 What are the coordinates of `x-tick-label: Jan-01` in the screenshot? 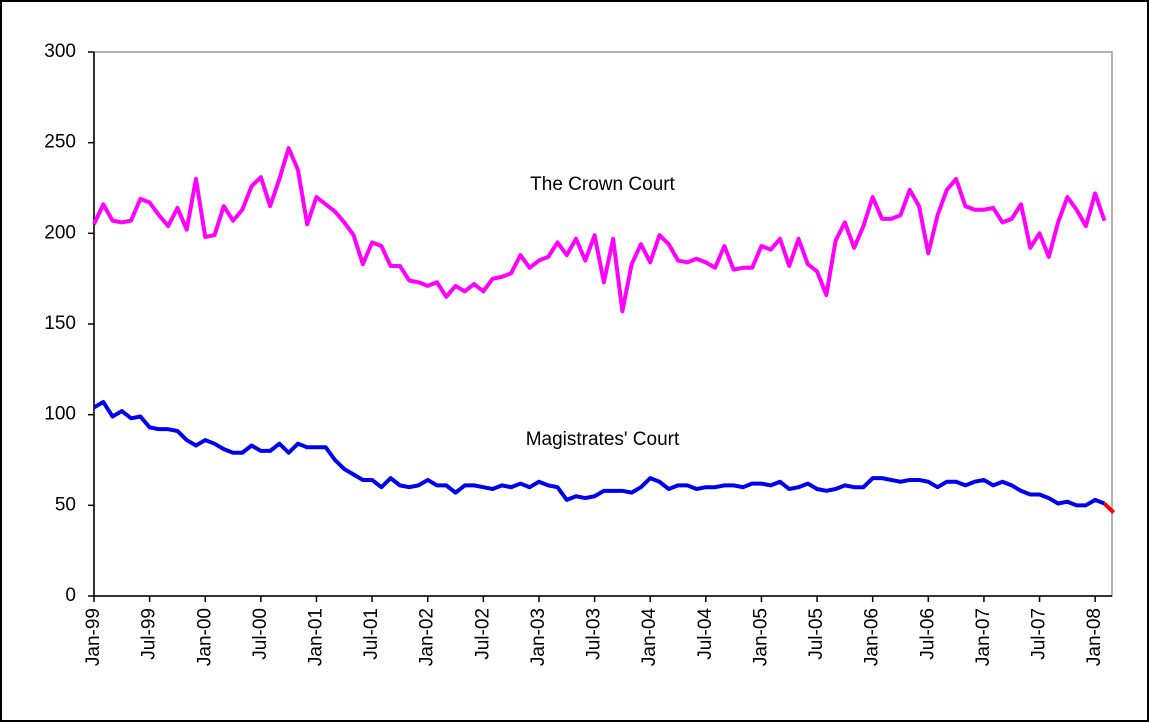 It's located at (315, 637).